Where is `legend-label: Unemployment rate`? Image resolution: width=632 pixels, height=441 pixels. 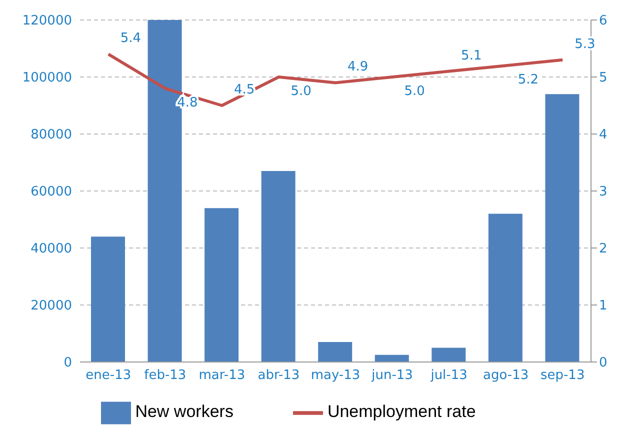
legend-label: Unemployment rate is located at coordinates (401, 412).